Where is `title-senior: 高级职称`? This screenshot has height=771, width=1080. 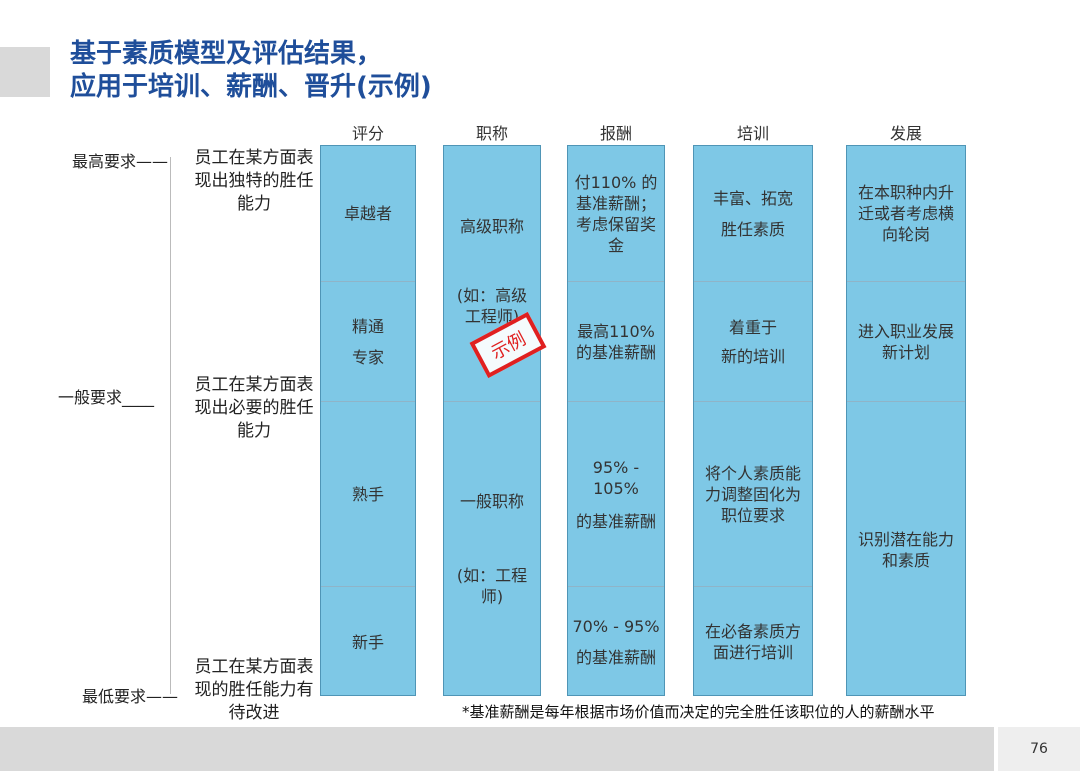 title-senior: 高级职称 is located at coordinates (491, 226).